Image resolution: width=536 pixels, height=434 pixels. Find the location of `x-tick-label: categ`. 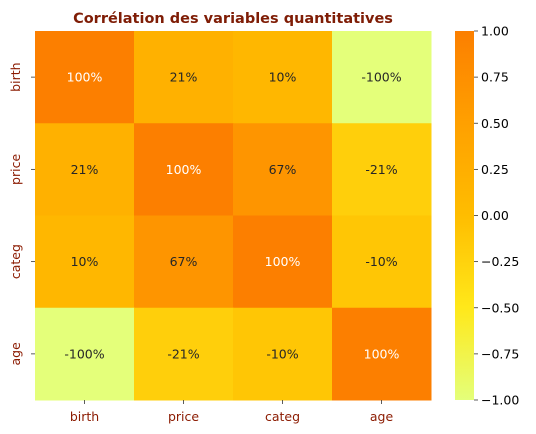

x-tick-label: categ is located at coordinates (282, 416).